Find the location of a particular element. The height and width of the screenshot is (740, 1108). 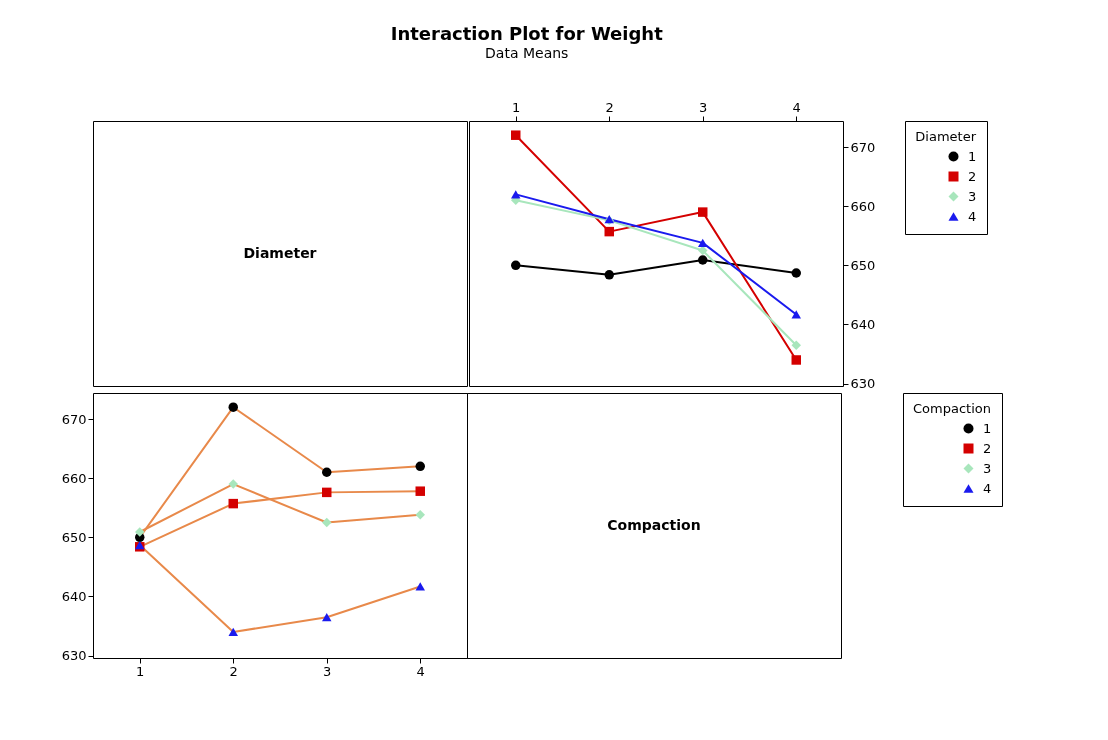

legend-title: Compaction is located at coordinates (952, 408).